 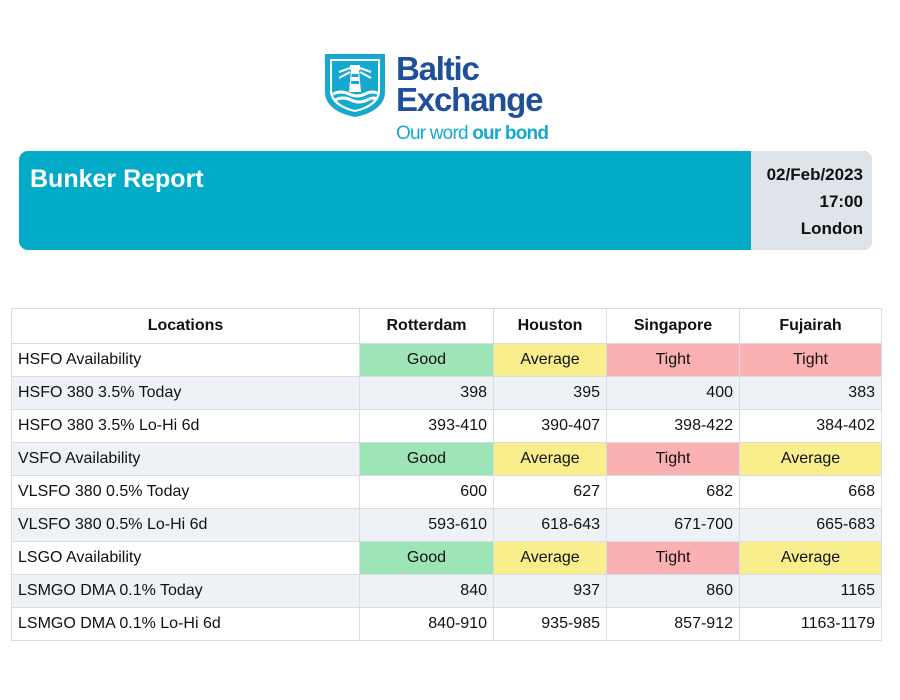 I want to click on price-cell: 1165, so click(x=810, y=591).